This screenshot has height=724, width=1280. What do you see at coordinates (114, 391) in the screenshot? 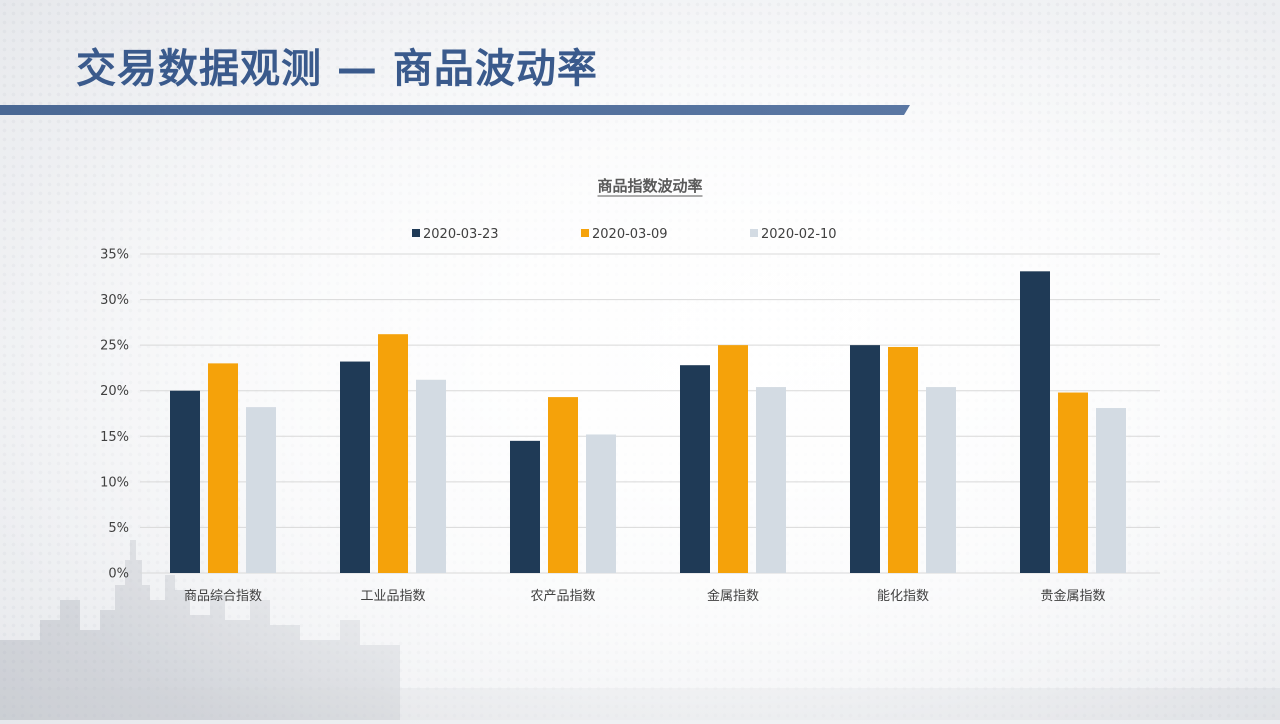
I see `y-tick-label: 20%` at bounding box center [114, 391].